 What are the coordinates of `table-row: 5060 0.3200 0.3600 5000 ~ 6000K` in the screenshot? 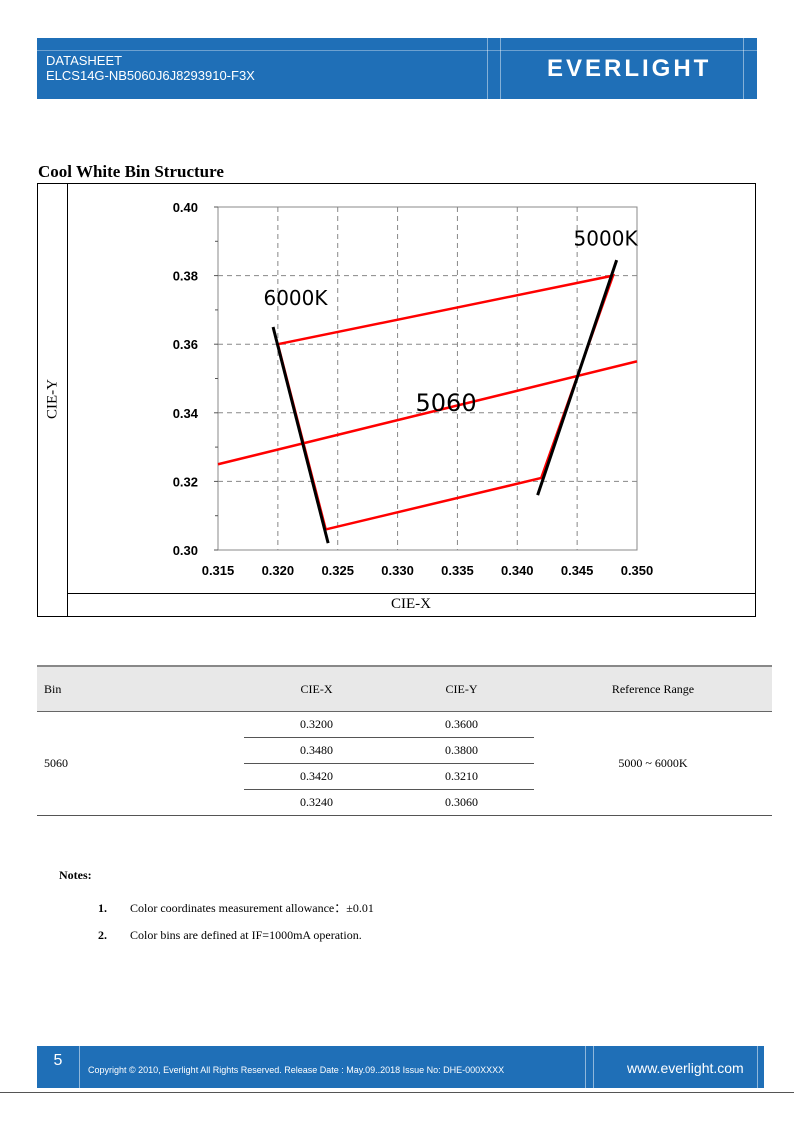 It's located at (404, 763).